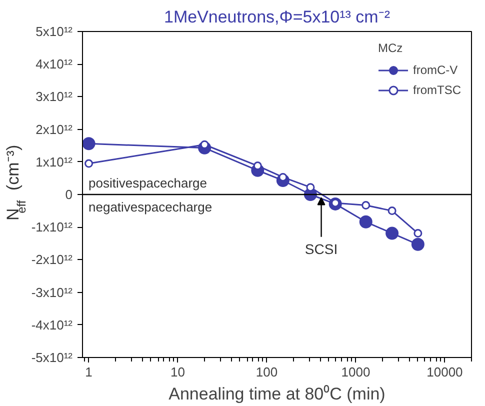 This screenshot has height=406, width=485. Describe the element at coordinates (277, 394) in the screenshot. I see `x-axis-title: Annealing time at 80⁰C (min)` at that location.